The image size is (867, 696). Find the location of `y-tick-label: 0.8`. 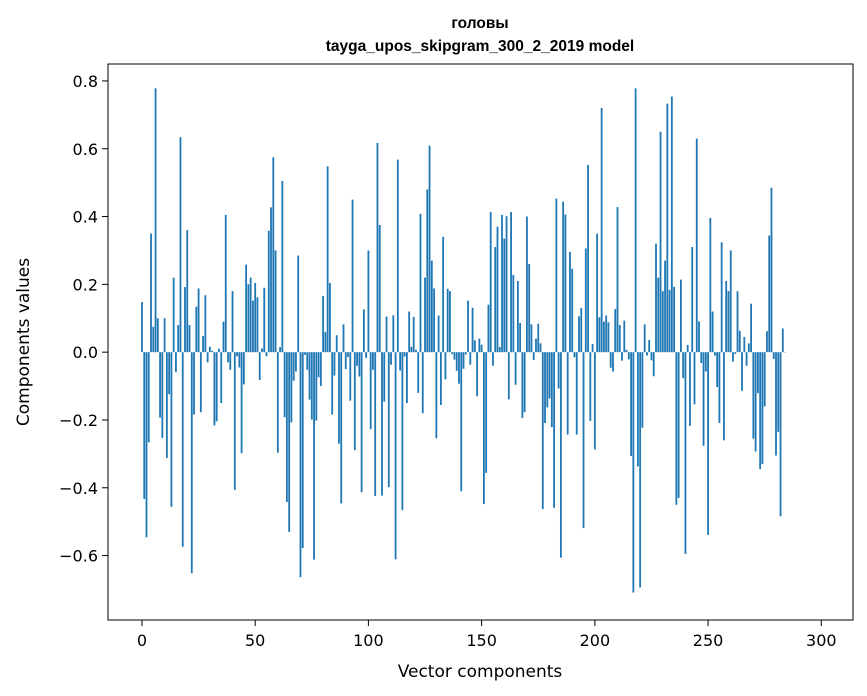

y-tick-label: 0.8 is located at coordinates (85, 81).